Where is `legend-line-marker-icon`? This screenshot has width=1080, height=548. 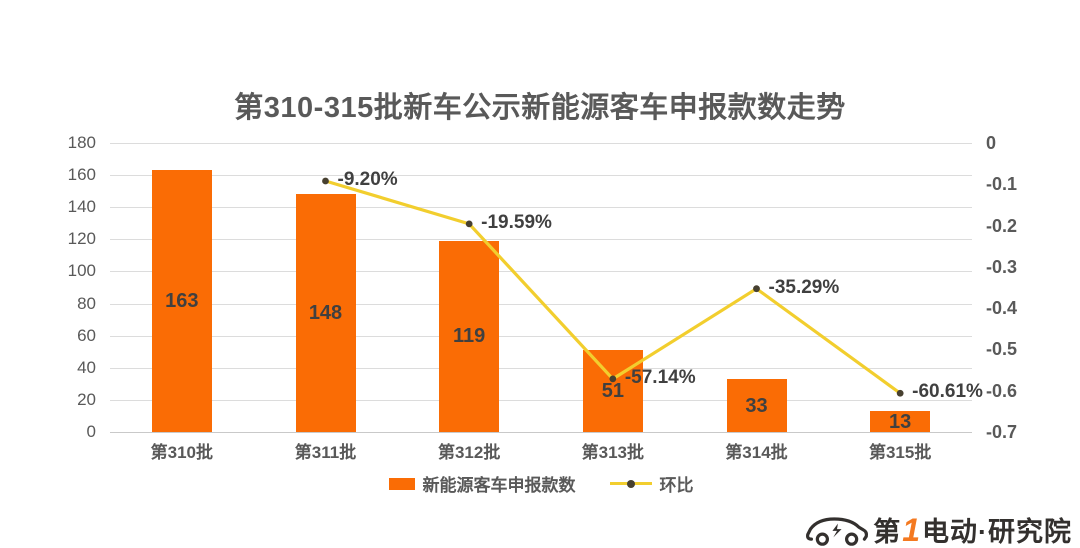
legend-line-marker-icon is located at coordinates (630, 483).